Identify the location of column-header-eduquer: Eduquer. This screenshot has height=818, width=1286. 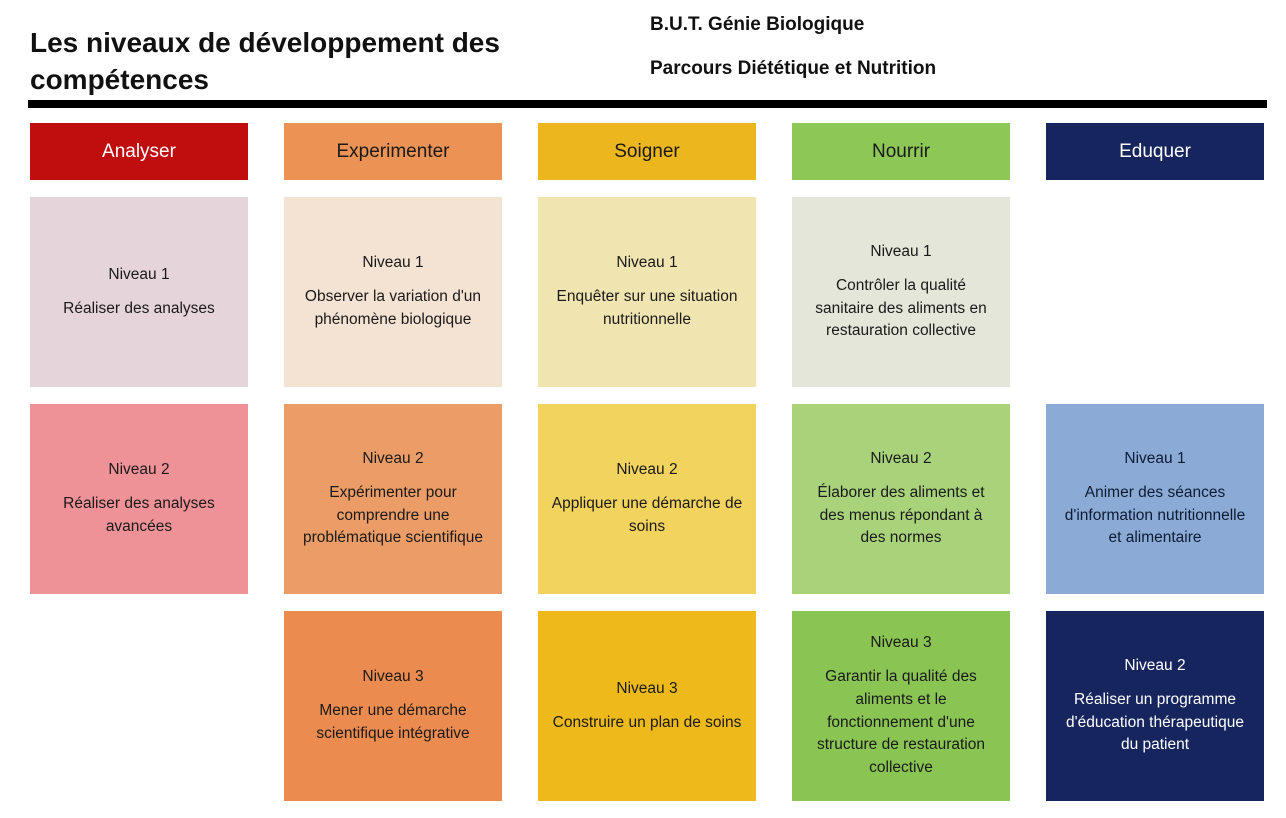
(1155, 151).